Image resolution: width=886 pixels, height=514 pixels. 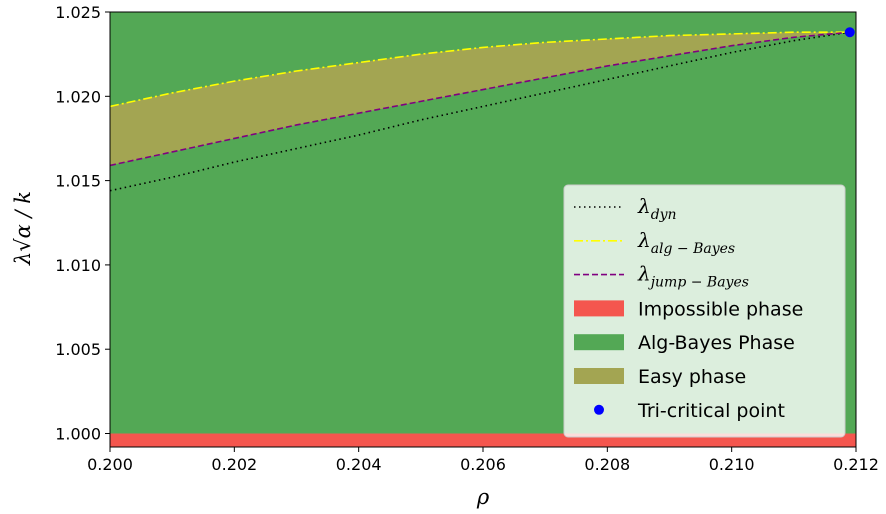 I want to click on x-tick-label: 0.210, so click(x=732, y=464).